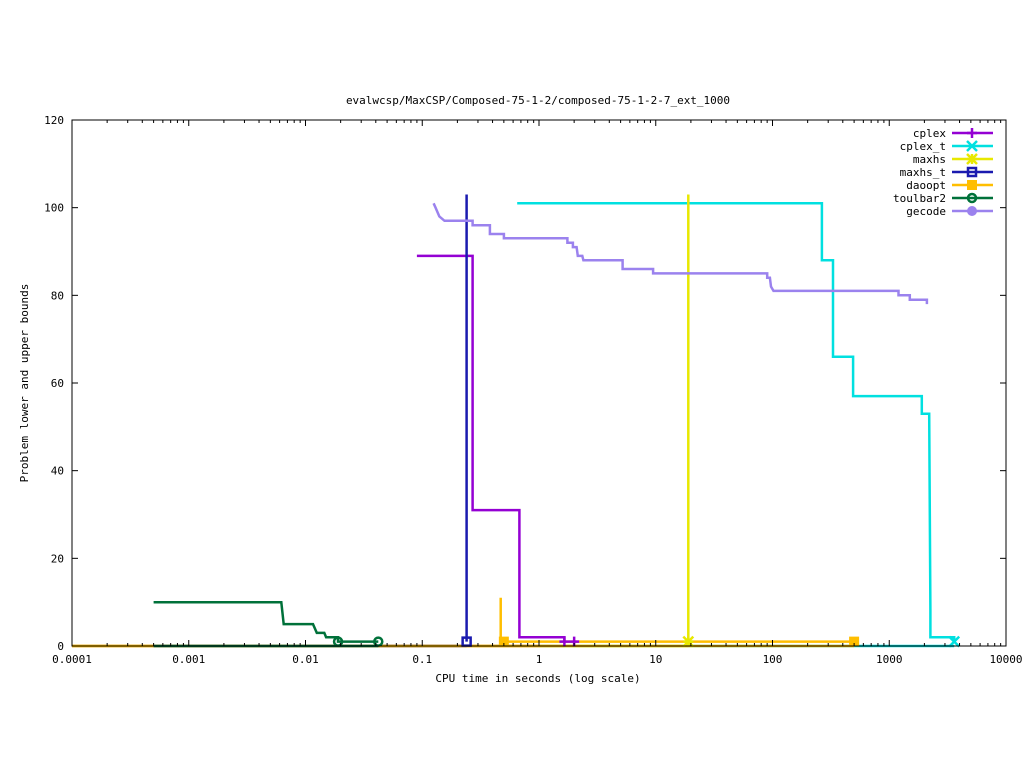 Image resolution: width=1024 pixels, height=768 pixels. I want to click on y-tick-label: 100, so click(54, 208).